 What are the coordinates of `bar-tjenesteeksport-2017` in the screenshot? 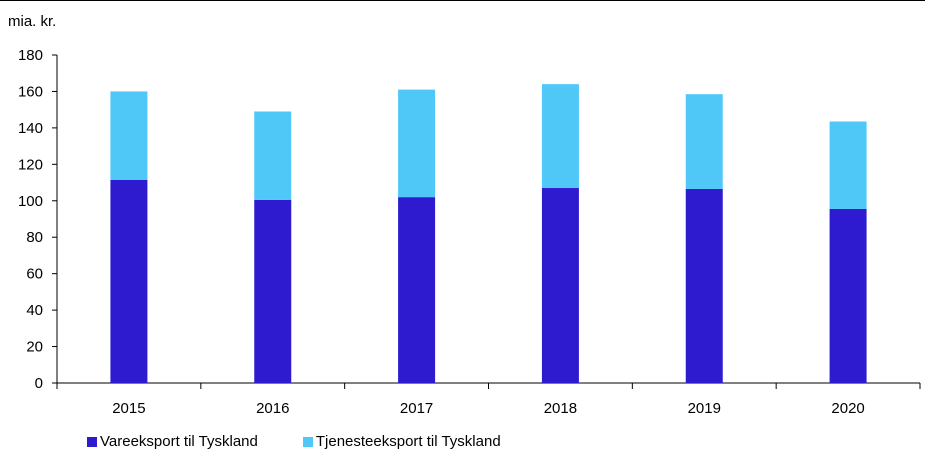 It's located at (417, 143).